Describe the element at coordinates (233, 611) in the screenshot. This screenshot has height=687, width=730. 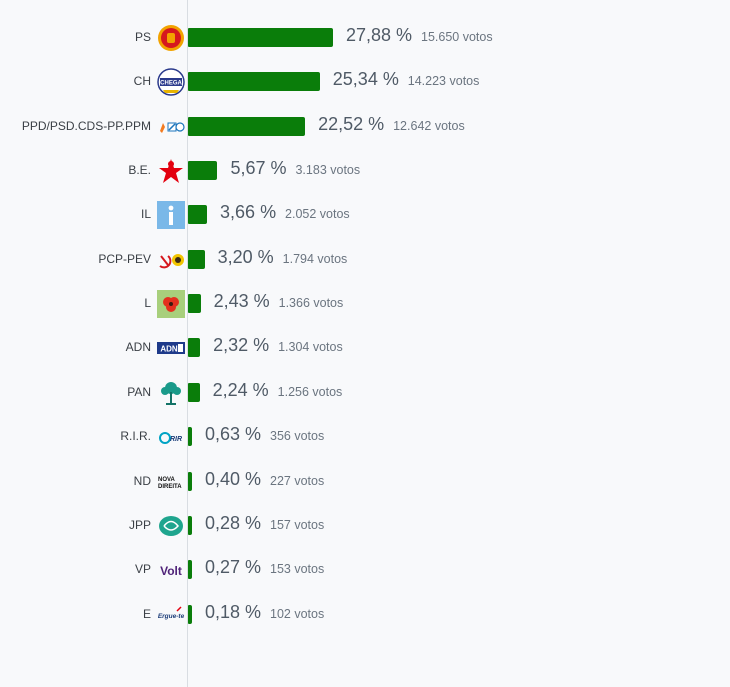
I see `percent-label: 0,18 %` at that location.